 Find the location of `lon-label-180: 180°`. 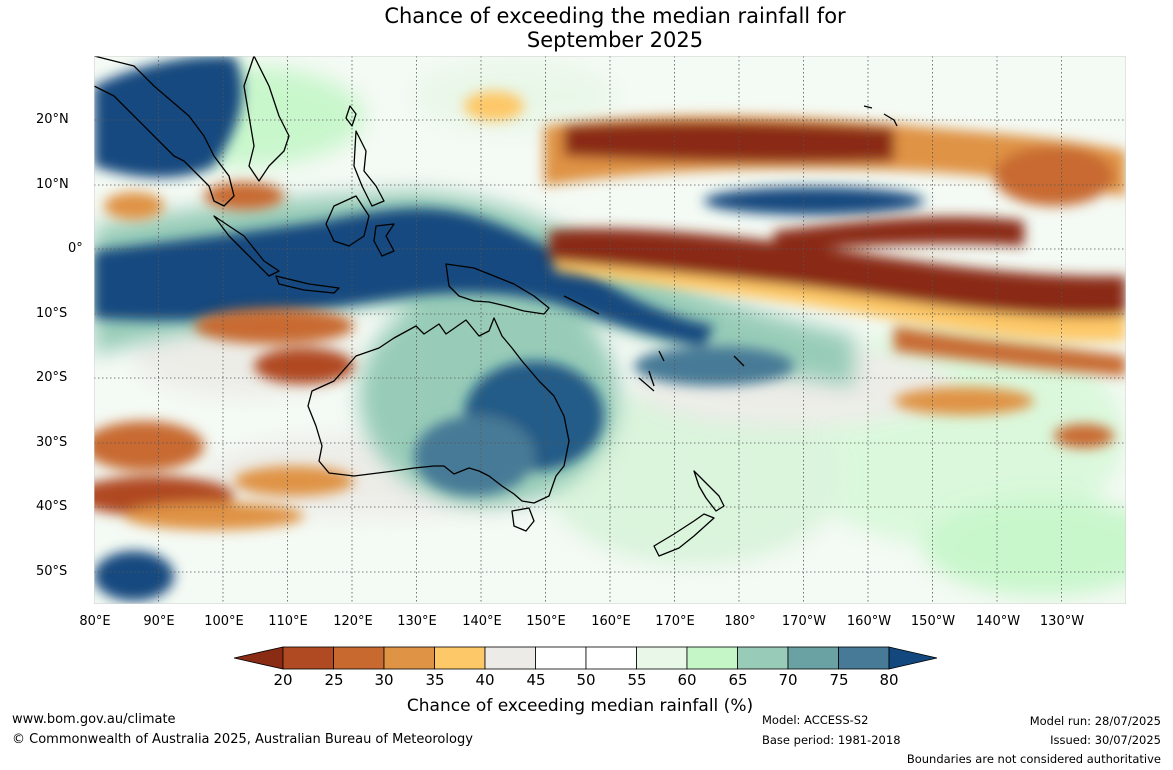

lon-label-180: 180° is located at coordinates (740, 621).